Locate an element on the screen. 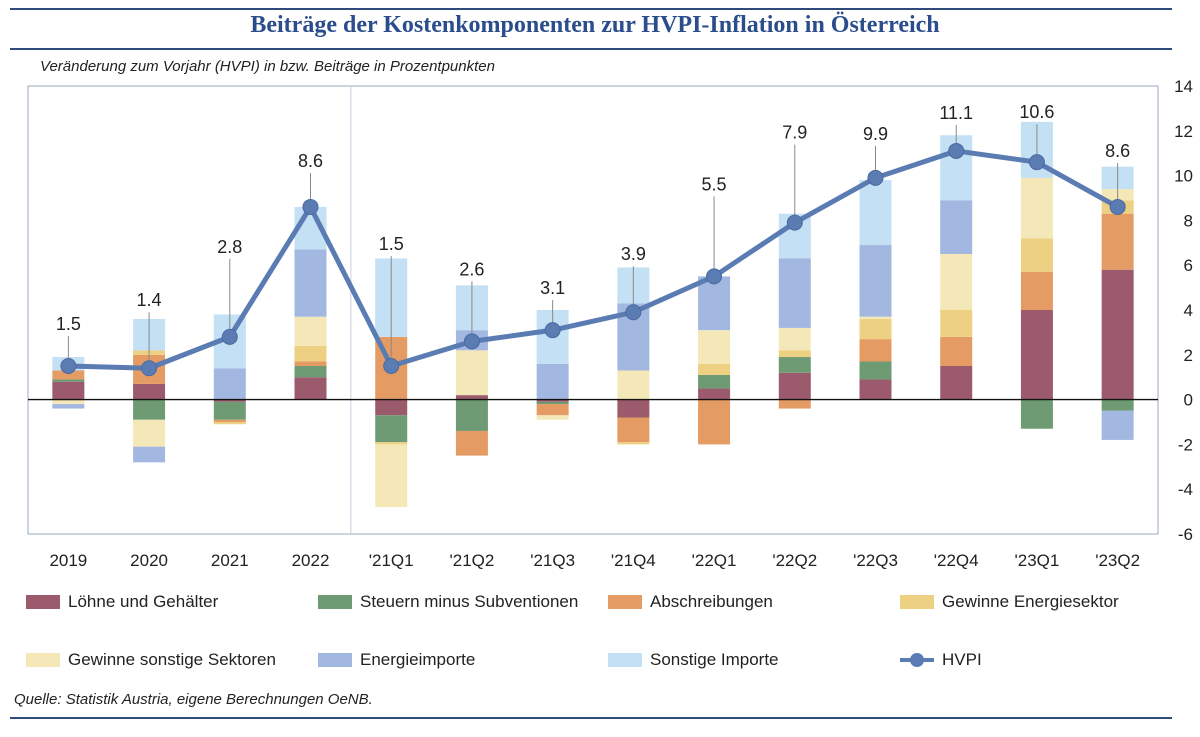 The height and width of the screenshot is (737, 1200). x-tick-label-9: '22Q2 is located at coordinates (794, 560).